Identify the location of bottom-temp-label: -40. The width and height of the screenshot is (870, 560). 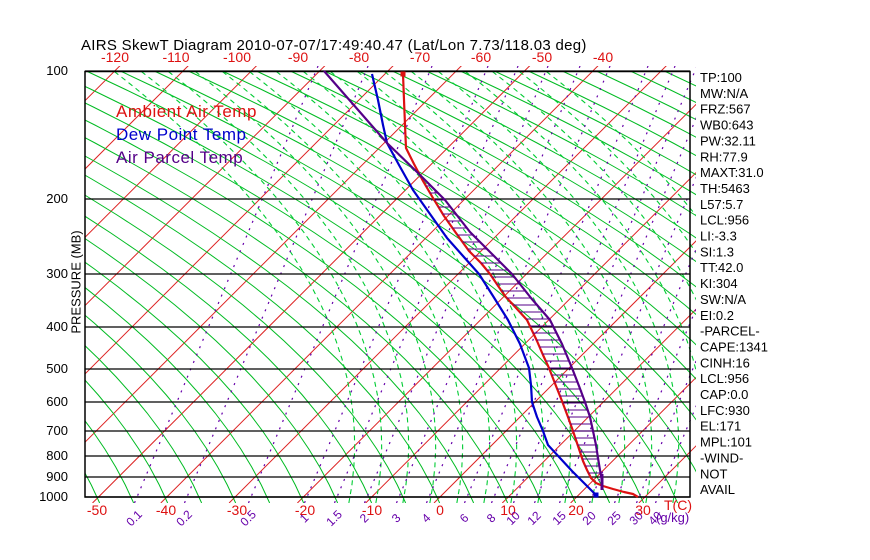
(166, 510).